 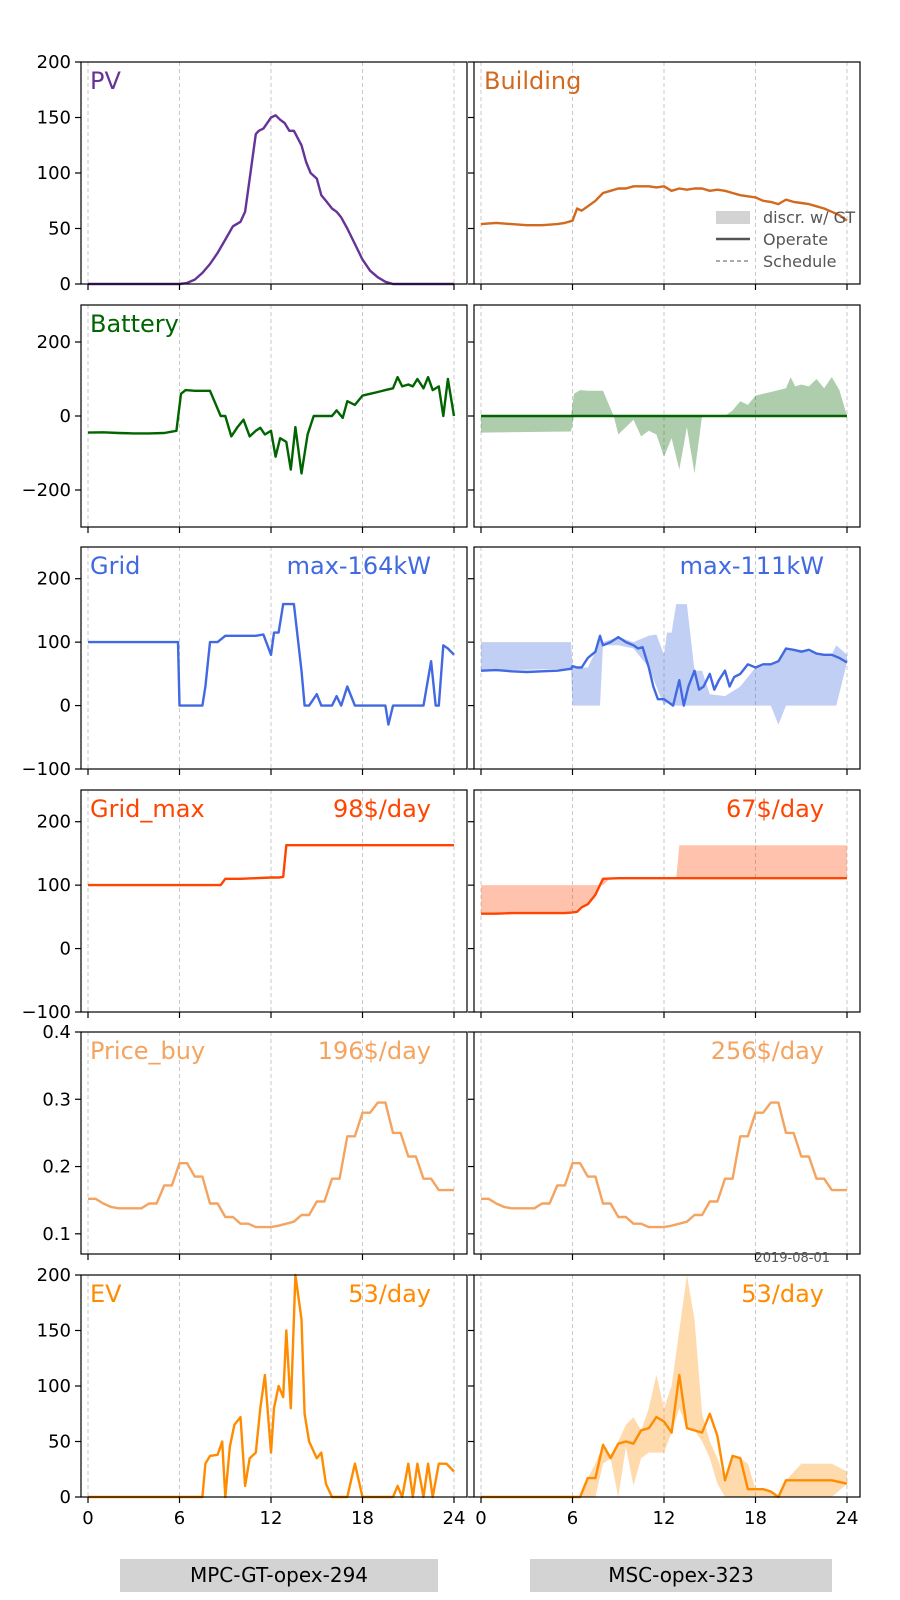 What do you see at coordinates (782, 1294) in the screenshot?
I see `ev-annotation-right: 53/day` at bounding box center [782, 1294].